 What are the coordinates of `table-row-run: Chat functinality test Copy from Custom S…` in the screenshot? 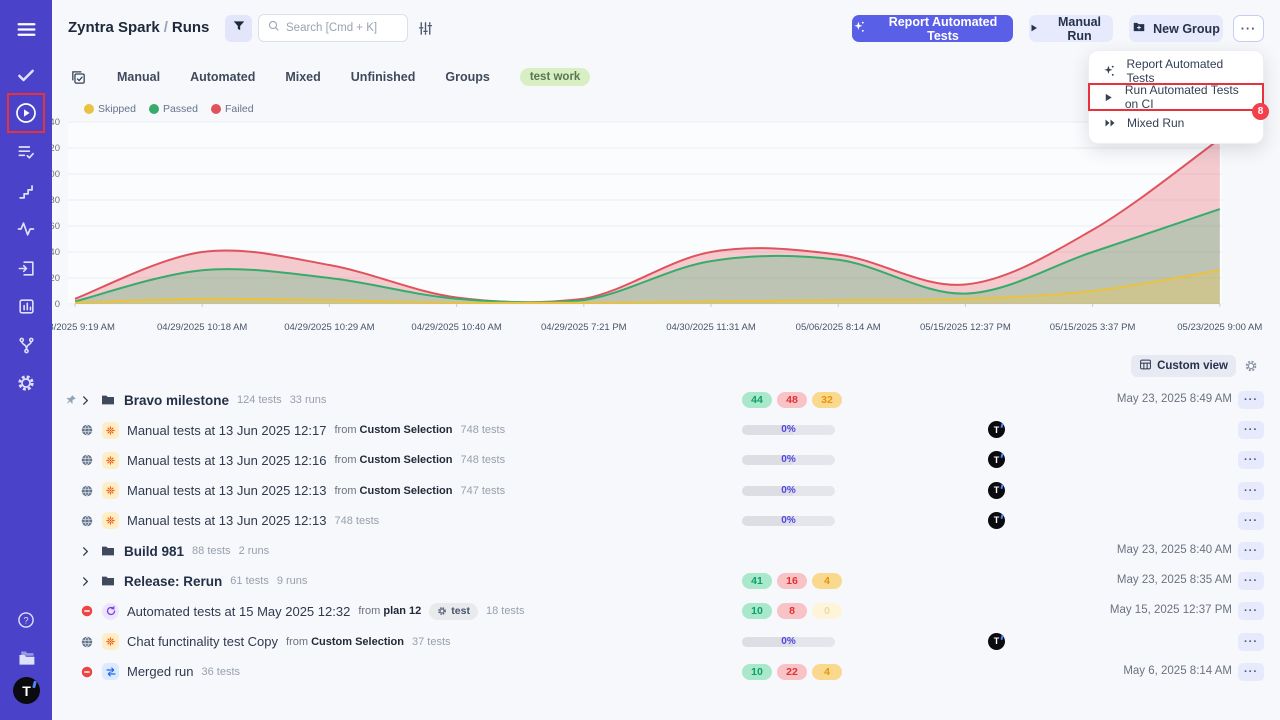 It's located at (666, 642).